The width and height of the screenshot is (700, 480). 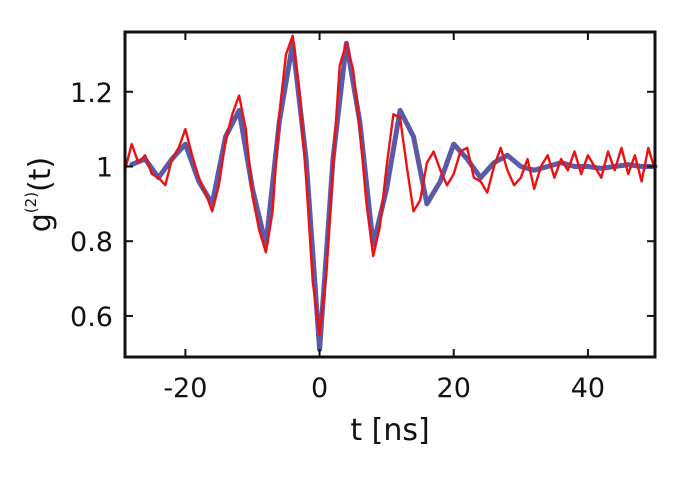 What do you see at coordinates (31, 202) in the screenshot?
I see `y-axis-label-superscript: (2)` at bounding box center [31, 202].